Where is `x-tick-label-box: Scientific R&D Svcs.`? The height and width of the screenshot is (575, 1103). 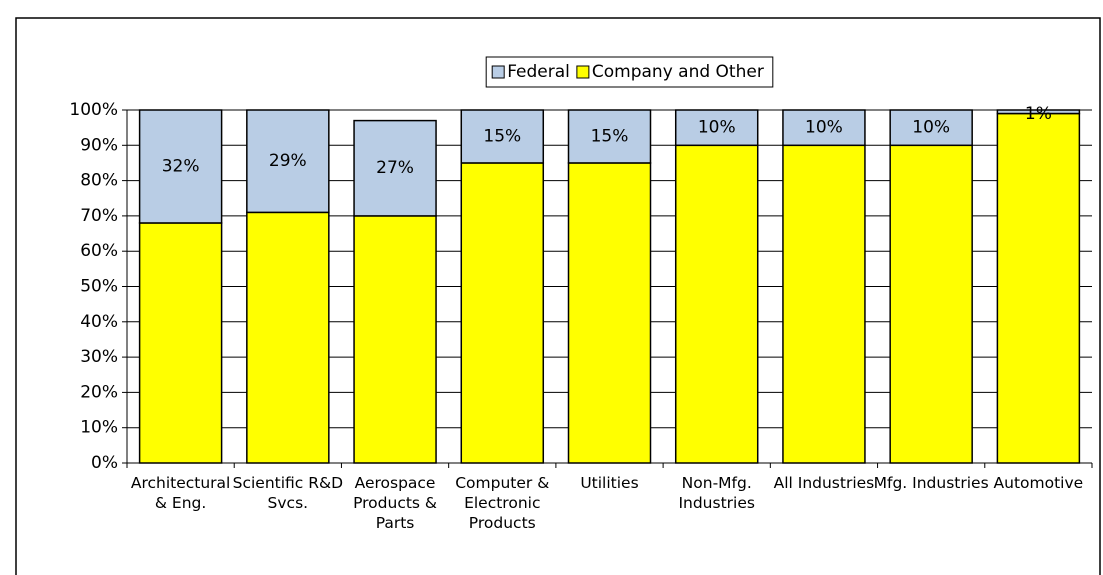 x-tick-label-box: Scientific R&D Svcs. is located at coordinates (288, 493).